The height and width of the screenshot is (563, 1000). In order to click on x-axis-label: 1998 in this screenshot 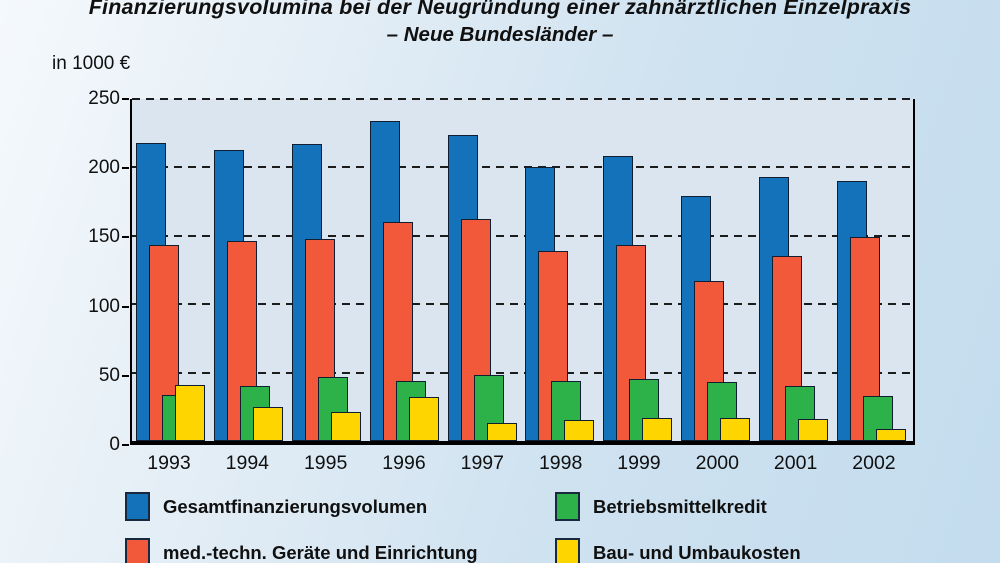, I will do `click(560, 463)`.